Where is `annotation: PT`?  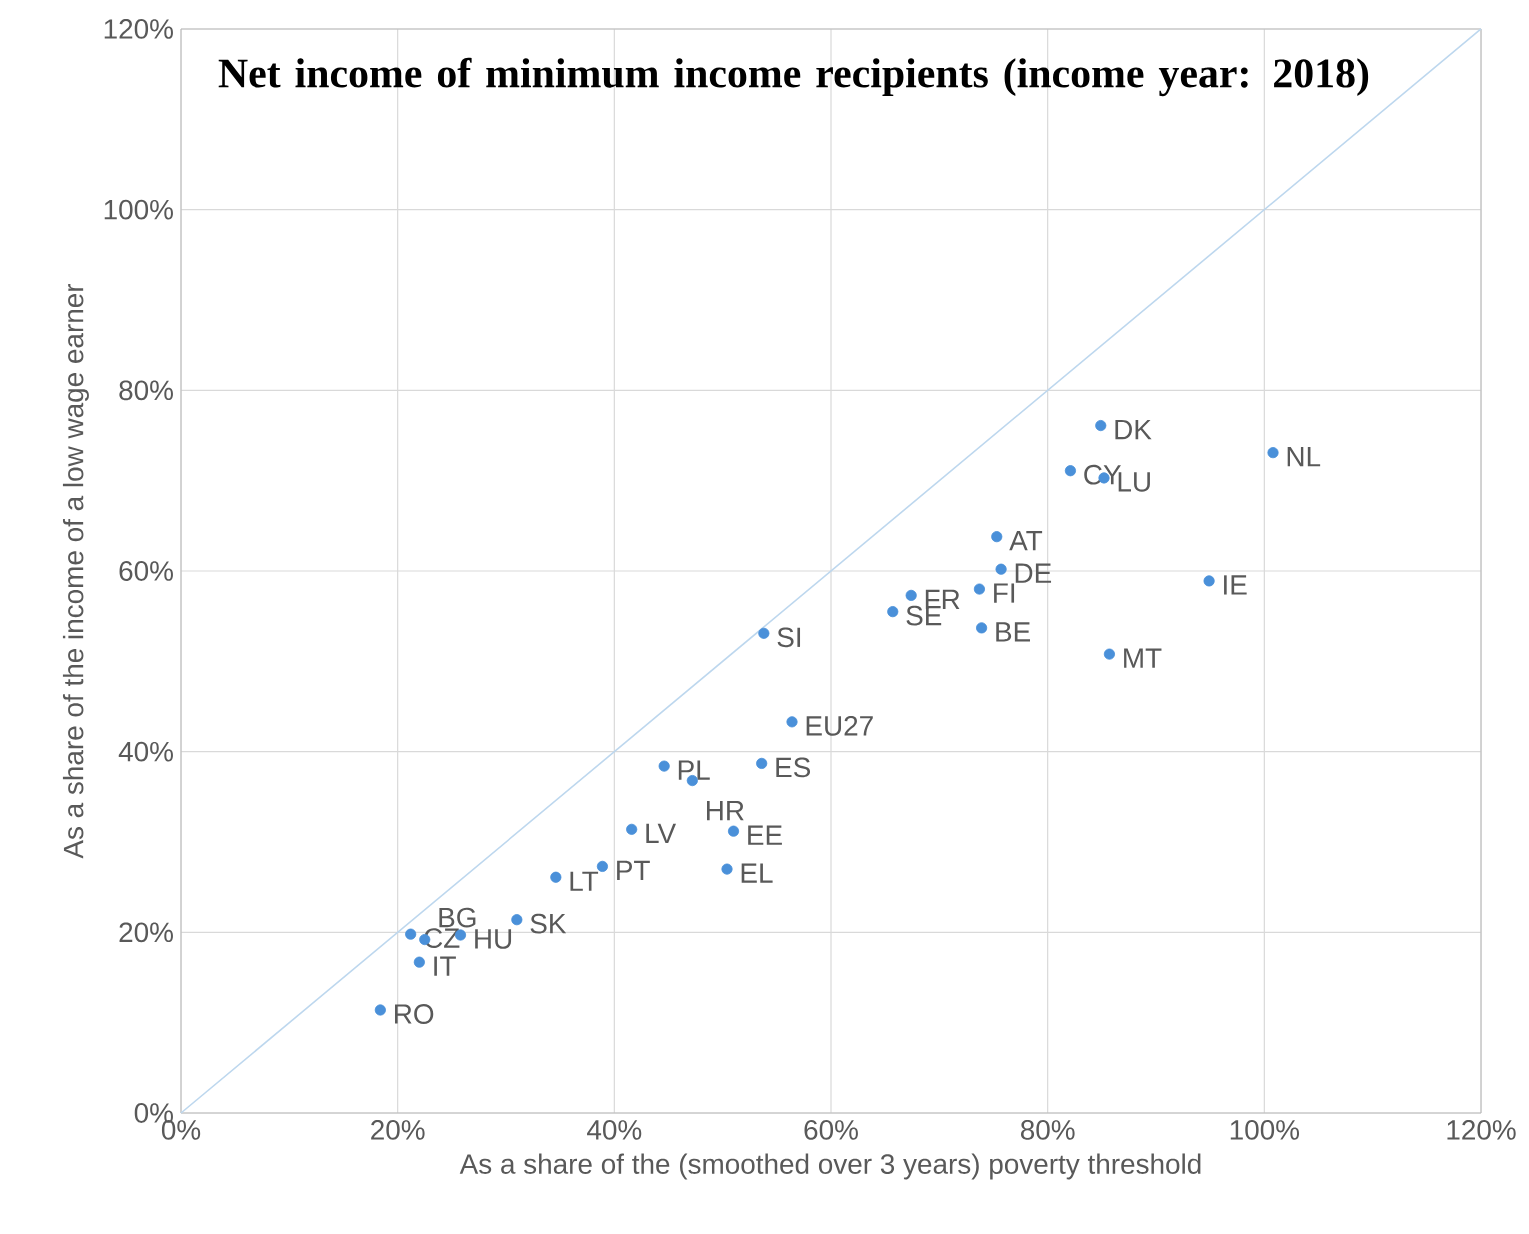
annotation: PT is located at coordinates (633, 870).